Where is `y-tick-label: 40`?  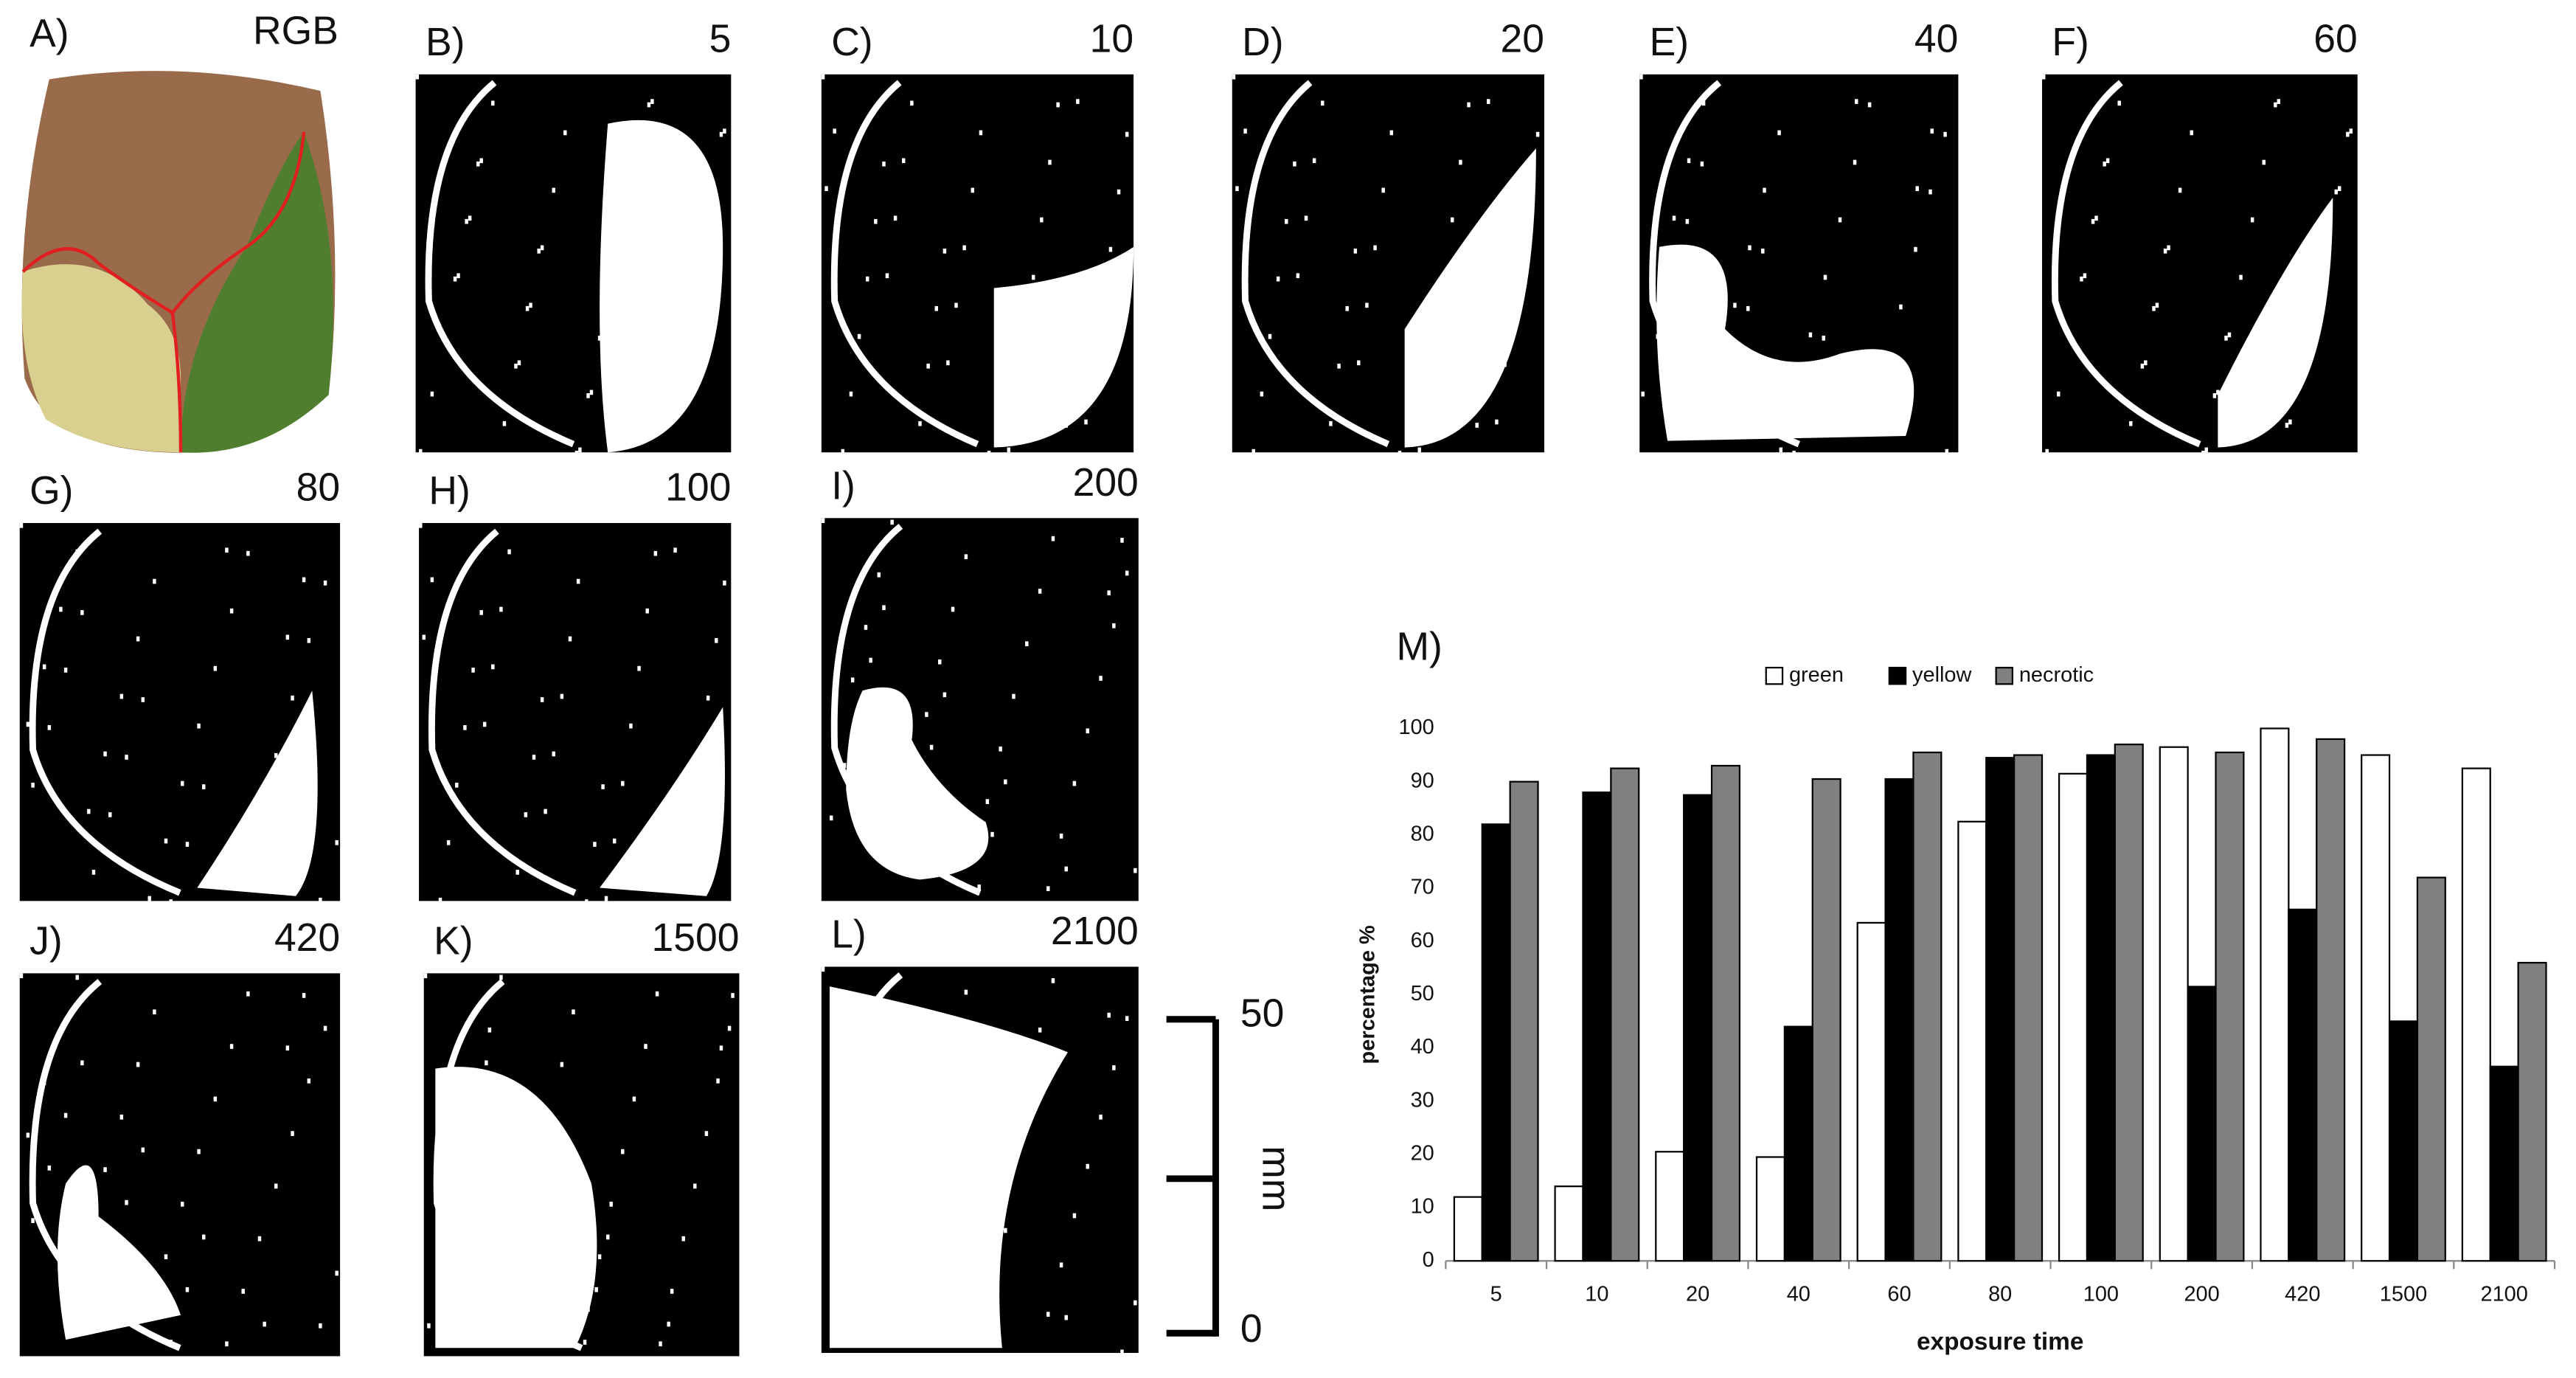
y-tick-label: 40 is located at coordinates (1422, 1047).